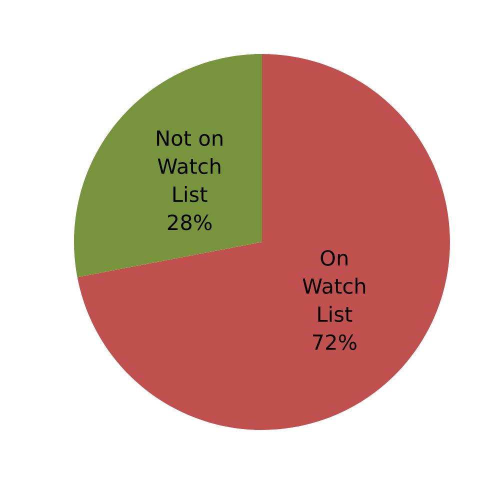  Describe the element at coordinates (334, 342) in the screenshot. I see `data-label: 72%` at that location.